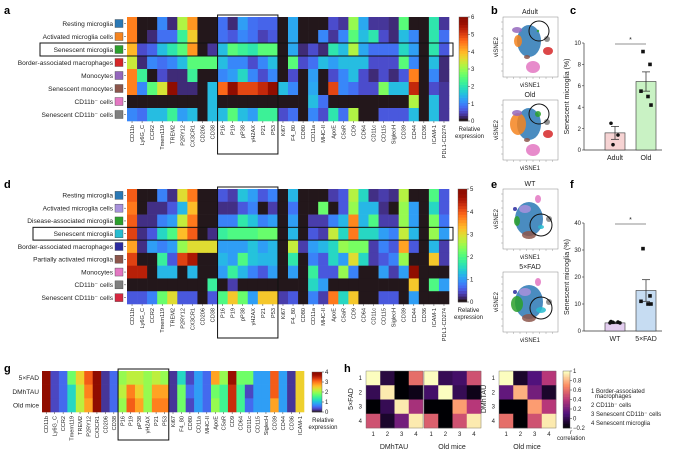 The width and height of the screenshot is (674, 469). Describe the element at coordinates (294, 133) in the screenshot. I see `column-label: F4_80` at that location.